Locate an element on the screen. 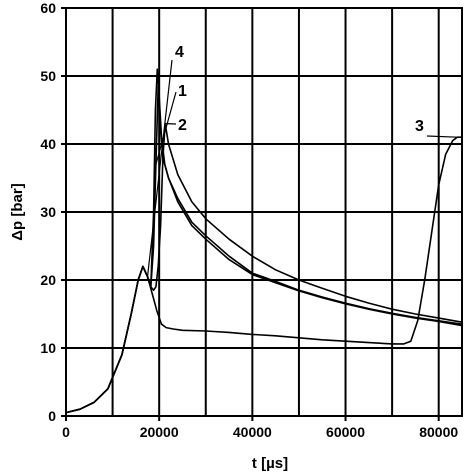  callout-label-2: 2 is located at coordinates (182, 125).